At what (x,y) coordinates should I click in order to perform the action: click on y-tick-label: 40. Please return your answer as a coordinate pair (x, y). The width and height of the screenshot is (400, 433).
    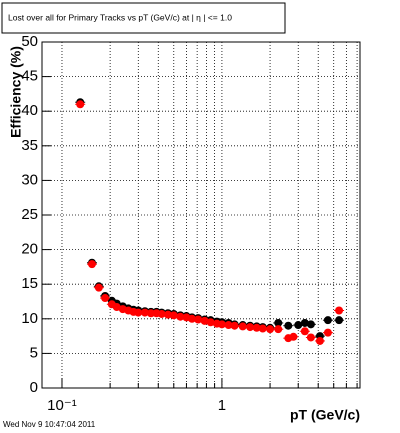
    Looking at the image, I should click on (29, 110).